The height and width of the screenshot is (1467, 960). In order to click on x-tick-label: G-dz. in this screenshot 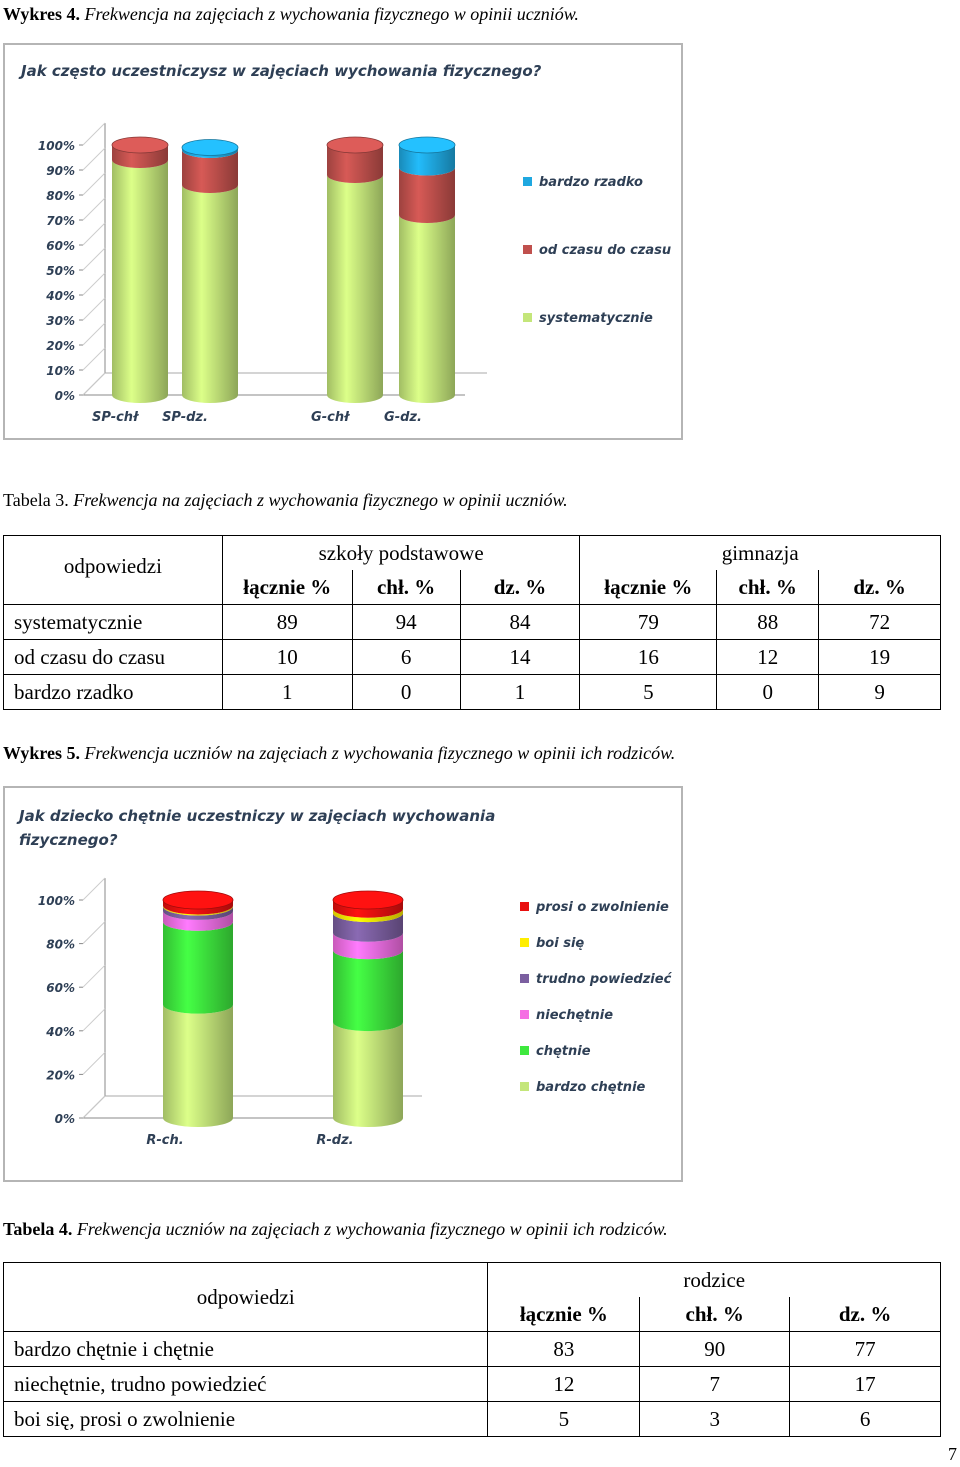, I will do `click(403, 417)`.